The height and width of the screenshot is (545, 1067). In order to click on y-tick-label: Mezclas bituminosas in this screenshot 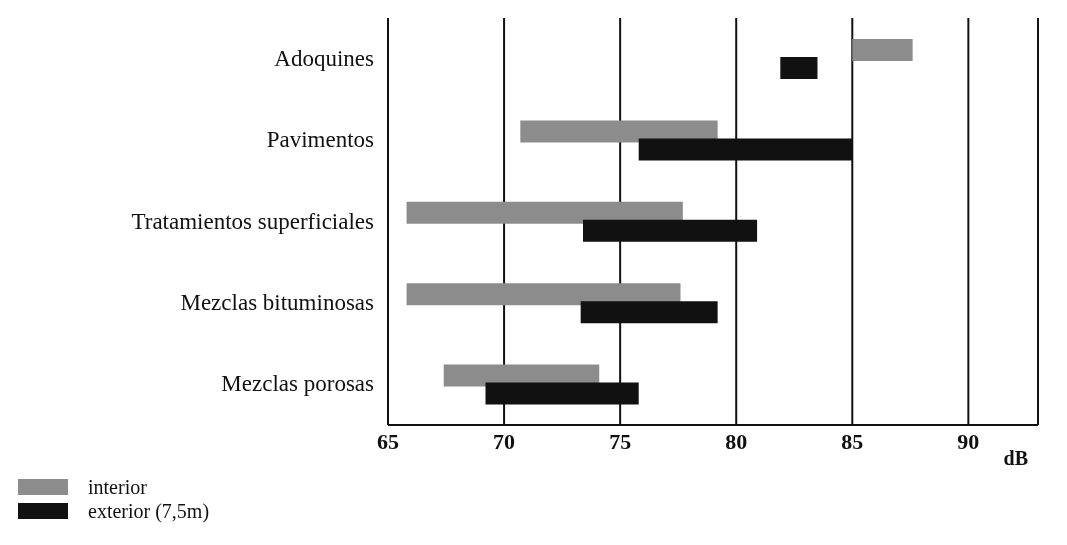, I will do `click(277, 302)`.